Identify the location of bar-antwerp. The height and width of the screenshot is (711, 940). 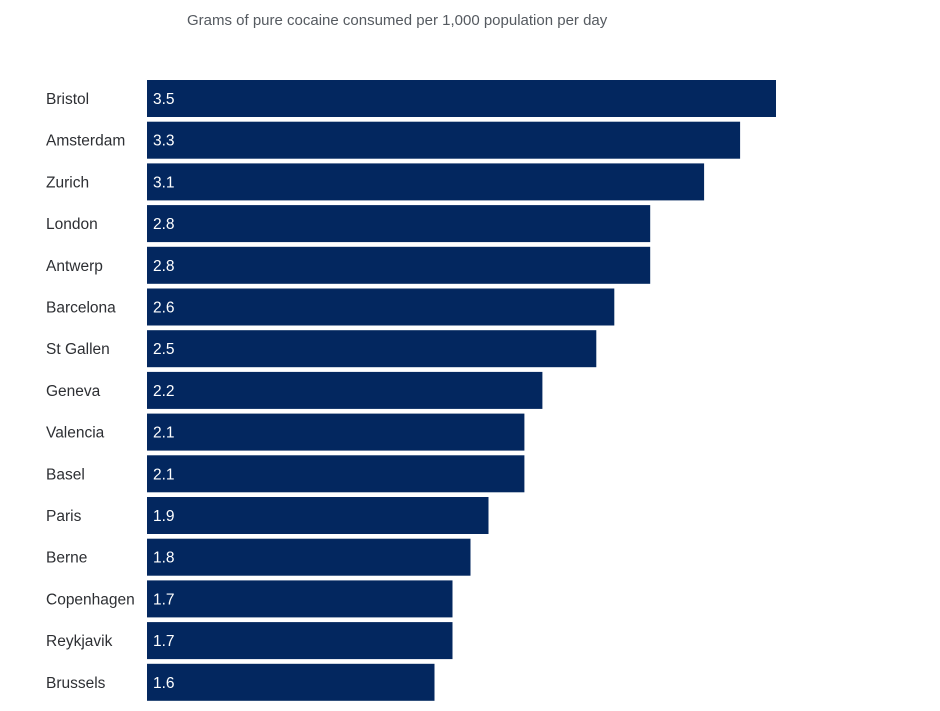
(399, 265).